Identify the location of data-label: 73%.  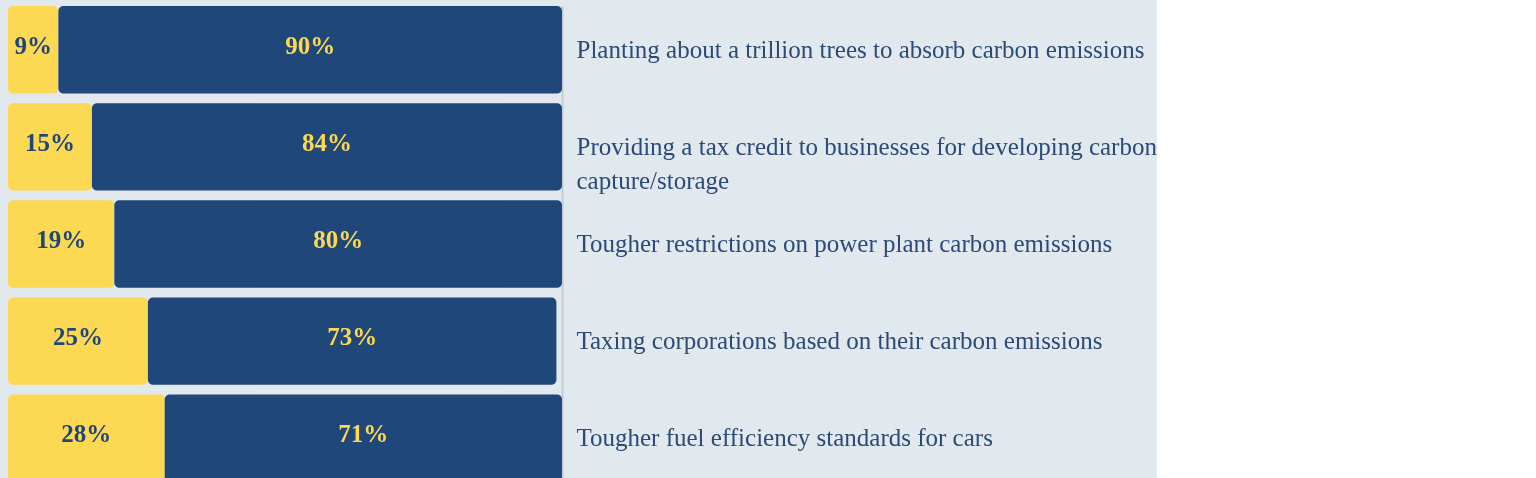
(352, 337).